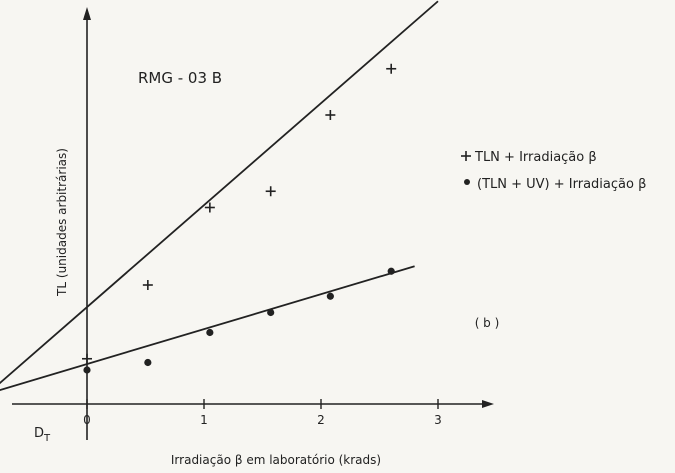  Describe the element at coordinates (561, 184) in the screenshot. I see `legend-entry-tln-uv: (TLN + UV) + Irradiação β` at that location.